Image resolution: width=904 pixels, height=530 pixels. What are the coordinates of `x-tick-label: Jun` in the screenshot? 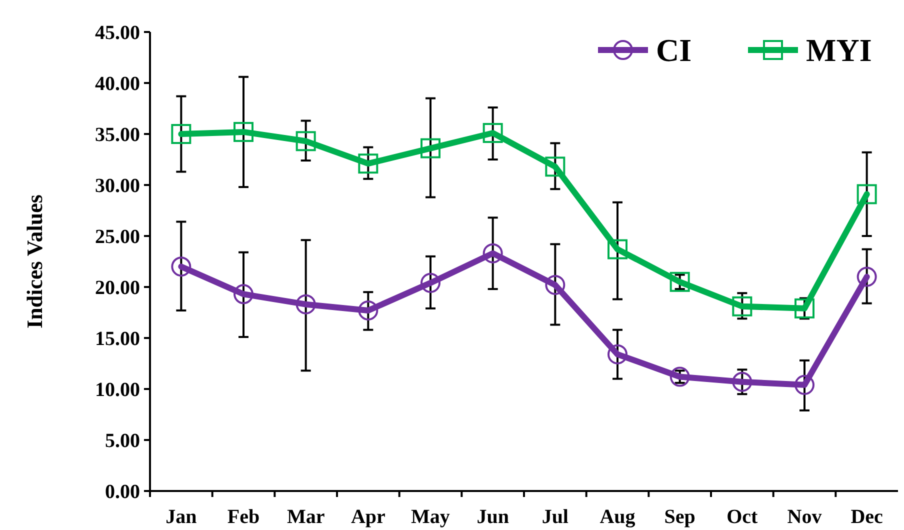 It's located at (492, 517).